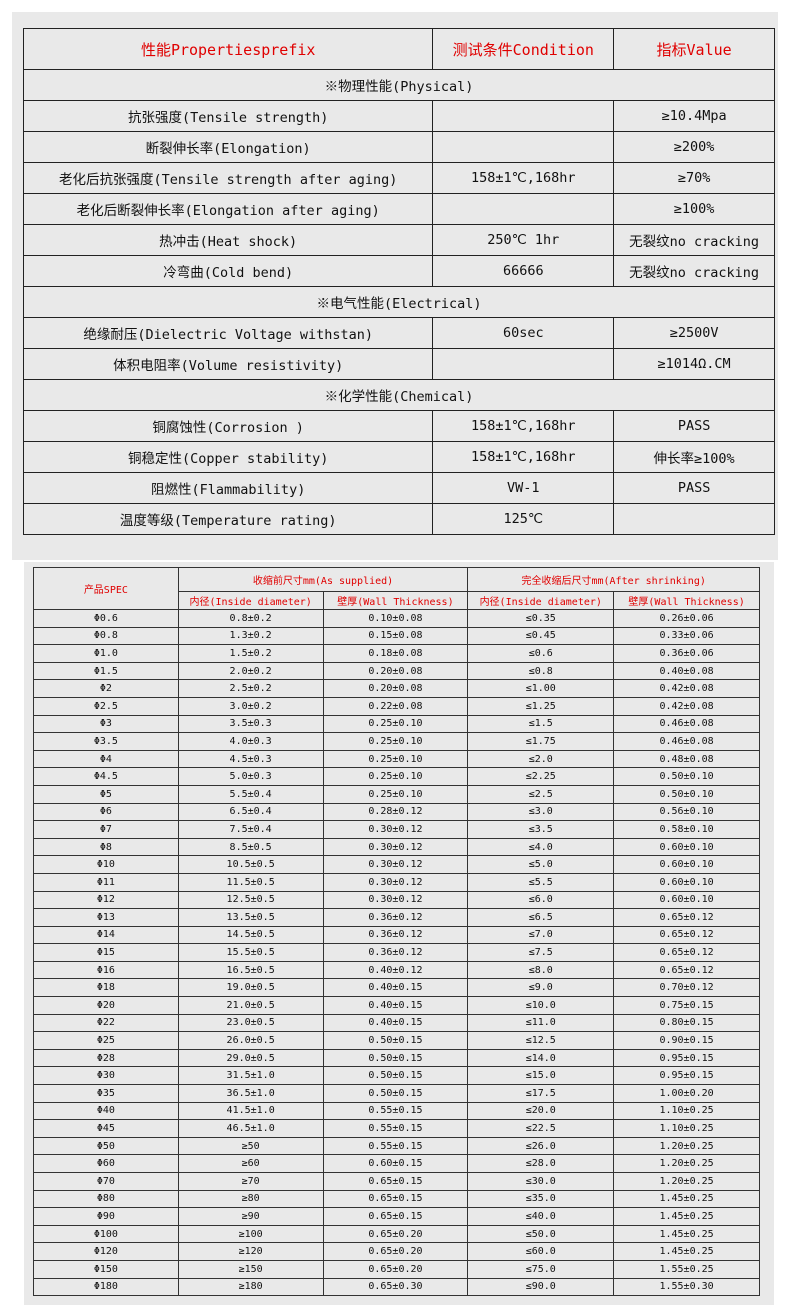 This screenshot has height=1311, width=790. What do you see at coordinates (250, 900) in the screenshot?
I see `supplied-inside-diameter: 12.5±0.5` at bounding box center [250, 900].